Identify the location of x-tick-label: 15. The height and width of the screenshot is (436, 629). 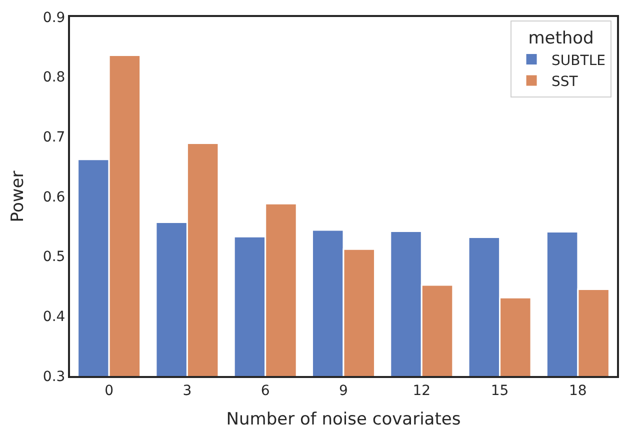
(499, 390).